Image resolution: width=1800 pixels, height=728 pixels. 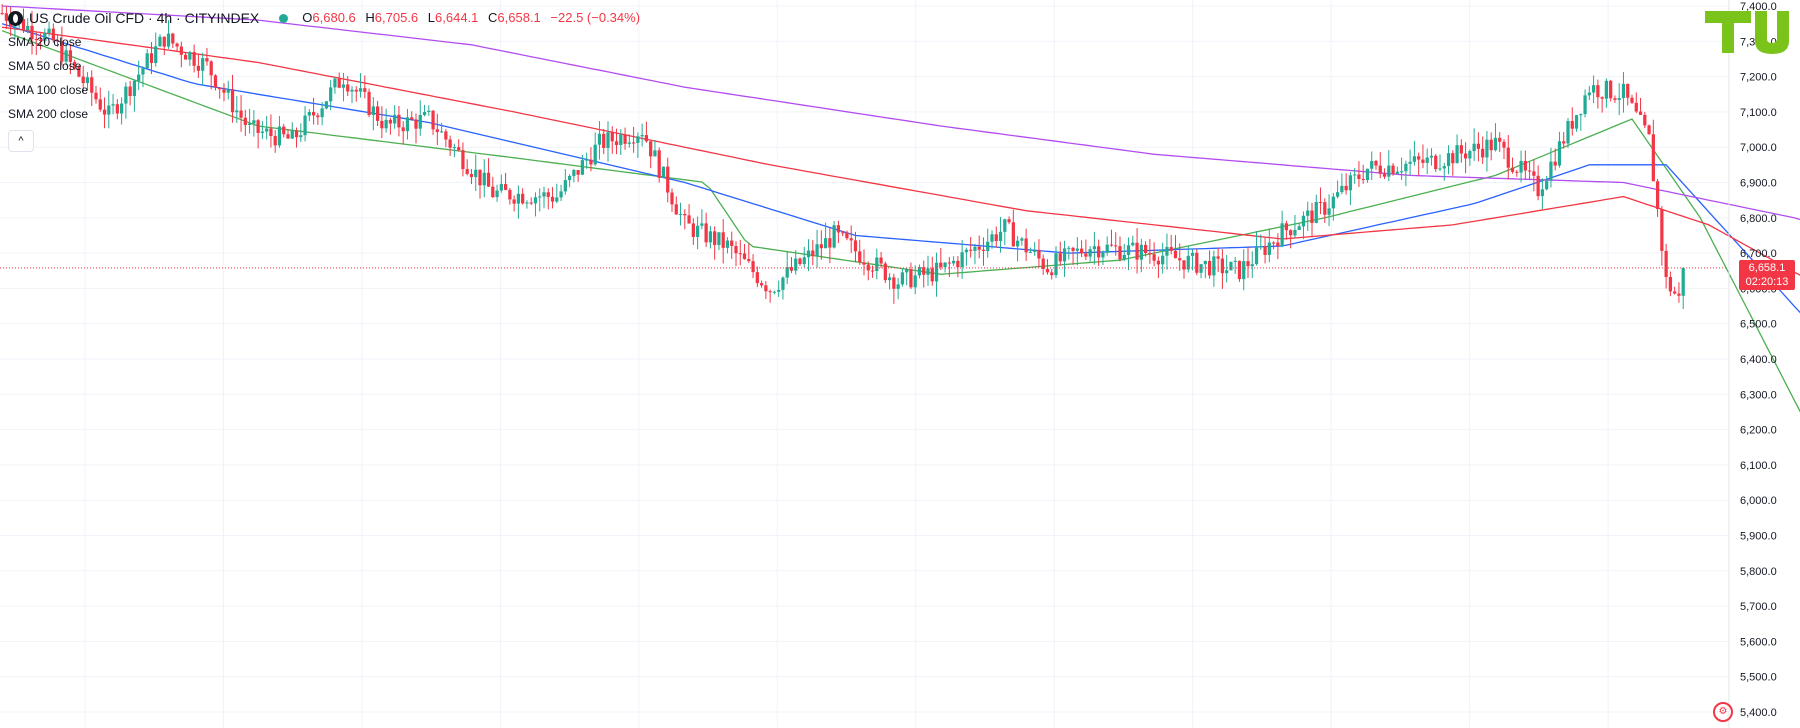 I want to click on symbol-title: US Crude Oil CFD · 4h · CITYINDEX, so click(x=144, y=18).